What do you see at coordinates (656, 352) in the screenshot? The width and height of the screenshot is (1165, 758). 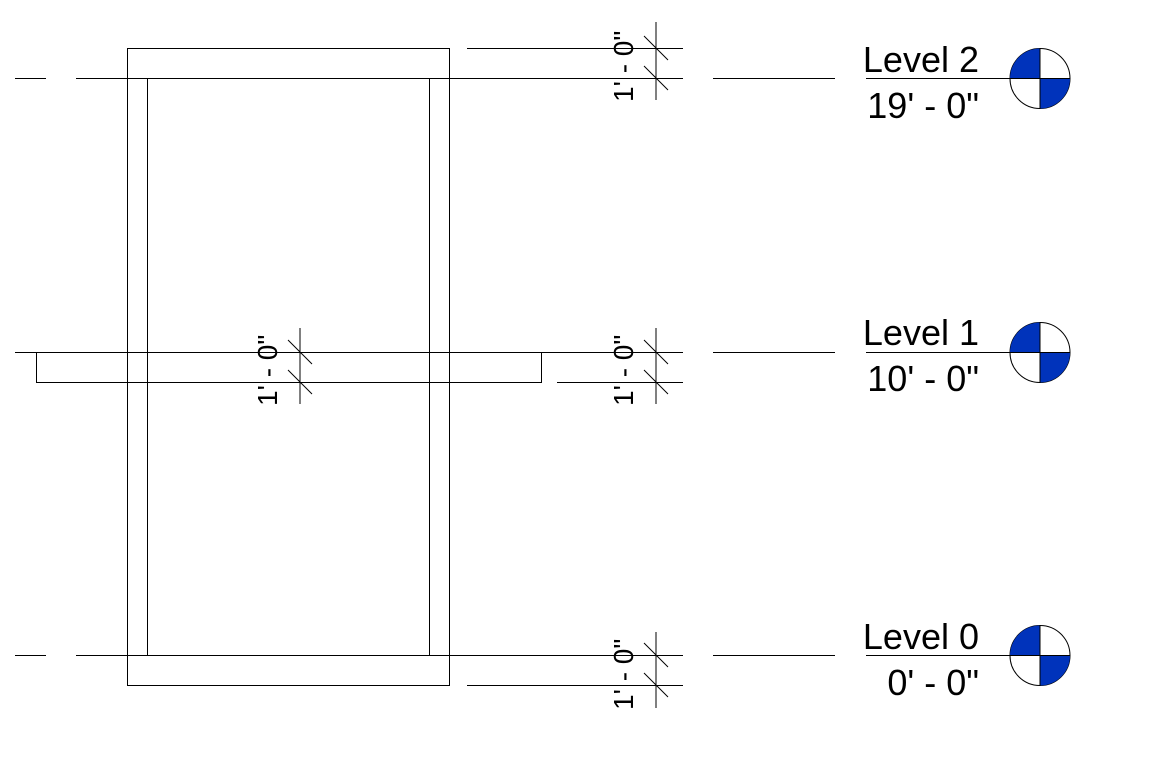 I see `dim-l1-tick-top` at bounding box center [656, 352].